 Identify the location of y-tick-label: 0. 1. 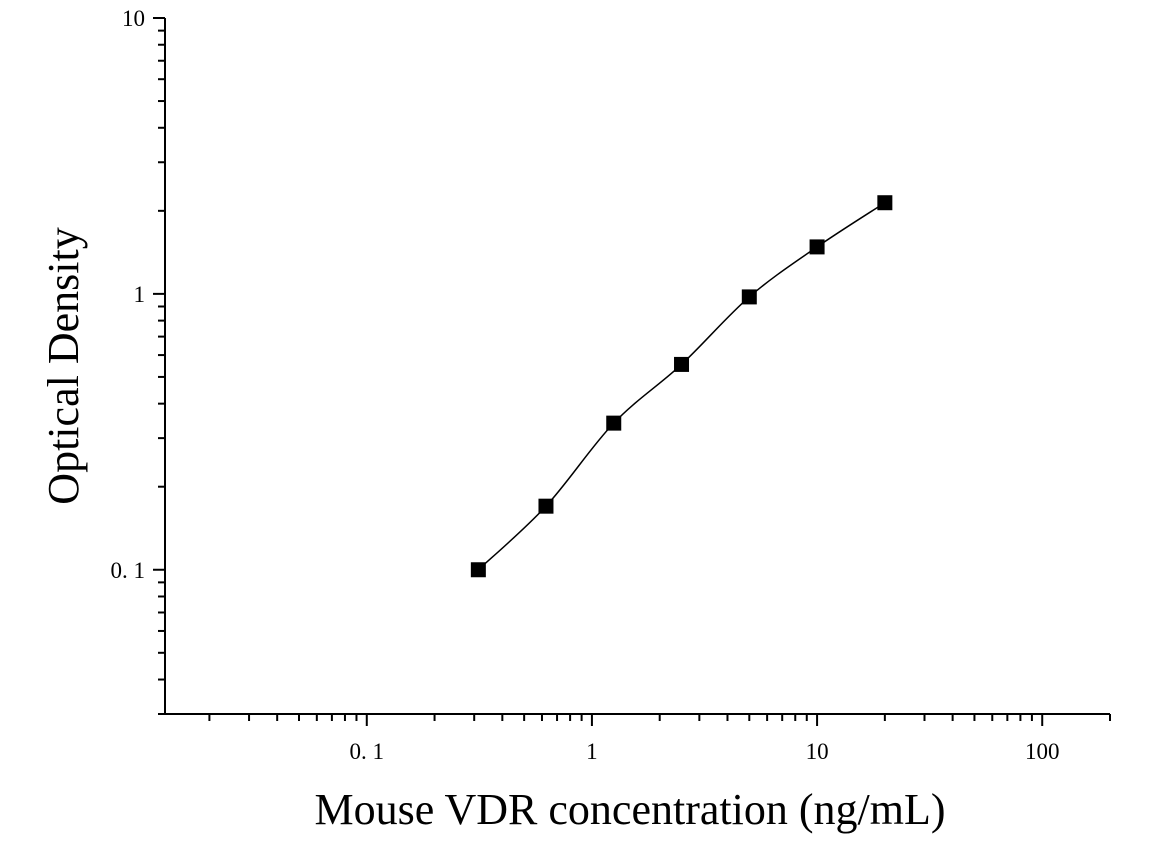
(128, 570).